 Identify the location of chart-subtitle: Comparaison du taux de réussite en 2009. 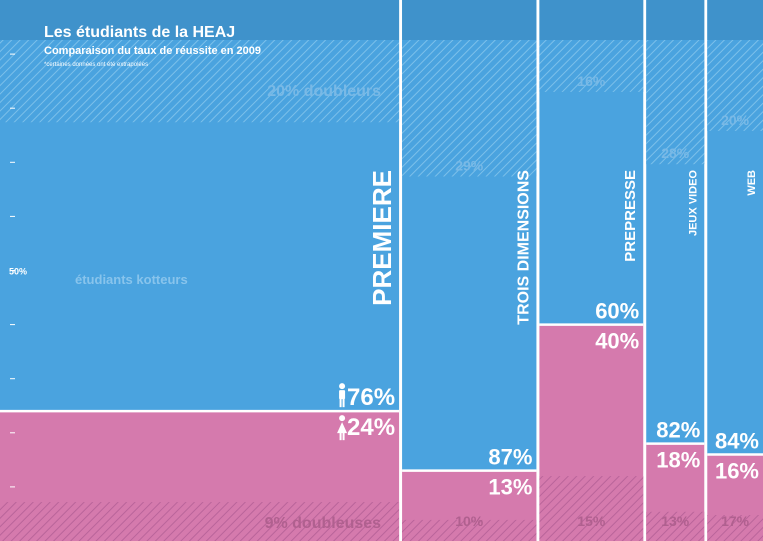
(152, 51).